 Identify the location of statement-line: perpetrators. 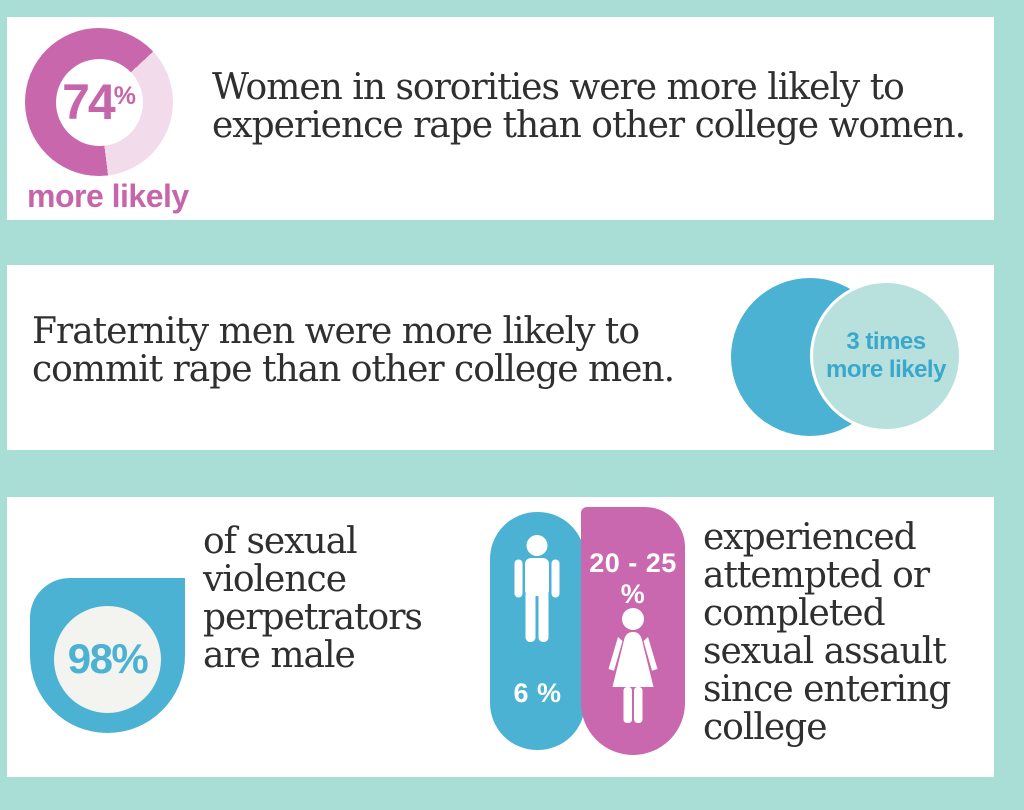
(313, 617).